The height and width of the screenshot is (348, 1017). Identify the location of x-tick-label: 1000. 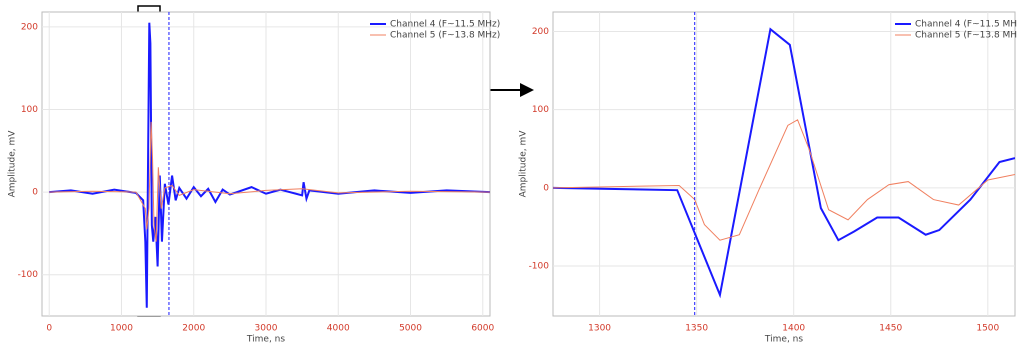
(121, 329).